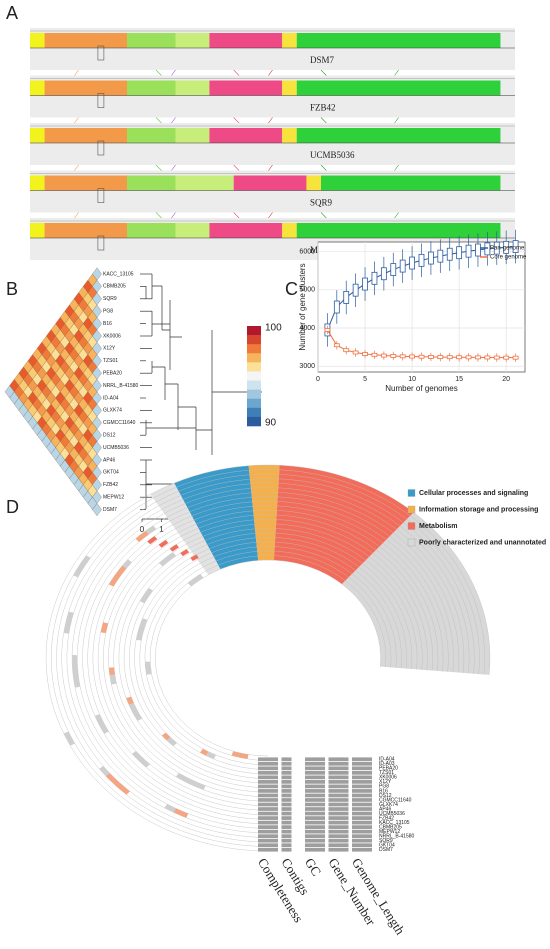 This screenshot has height=949, width=550. Describe the element at coordinates (459, 379) in the screenshot. I see `x-tick-label: 15` at that location.